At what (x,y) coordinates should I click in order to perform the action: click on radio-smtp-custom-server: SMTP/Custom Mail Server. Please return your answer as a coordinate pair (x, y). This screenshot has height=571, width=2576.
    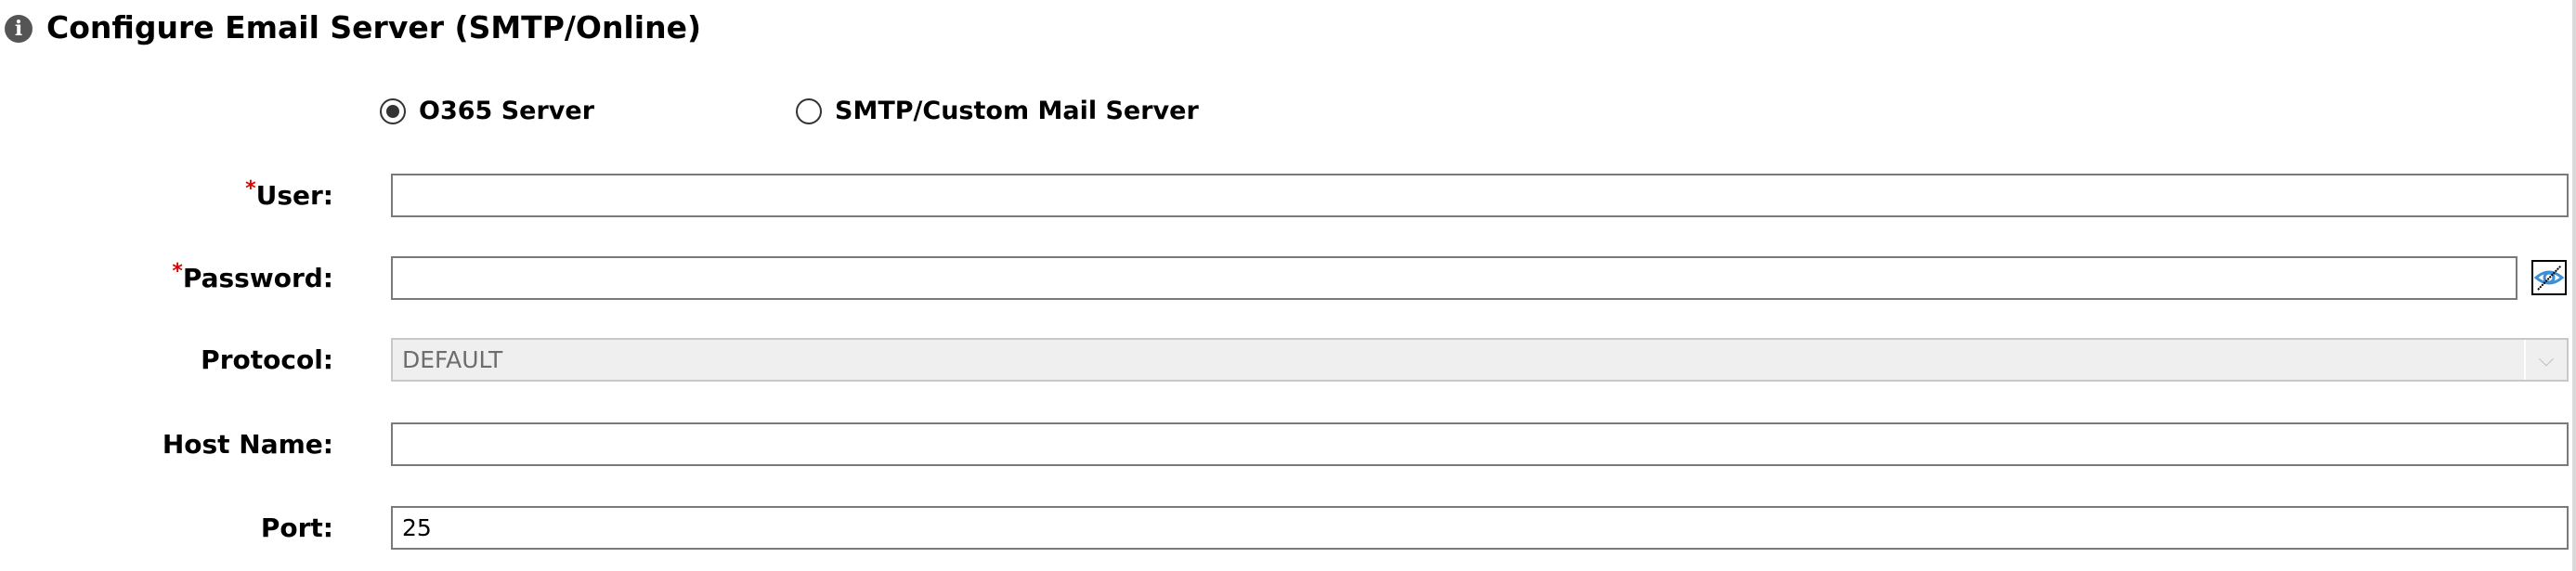
    Looking at the image, I should click on (997, 111).